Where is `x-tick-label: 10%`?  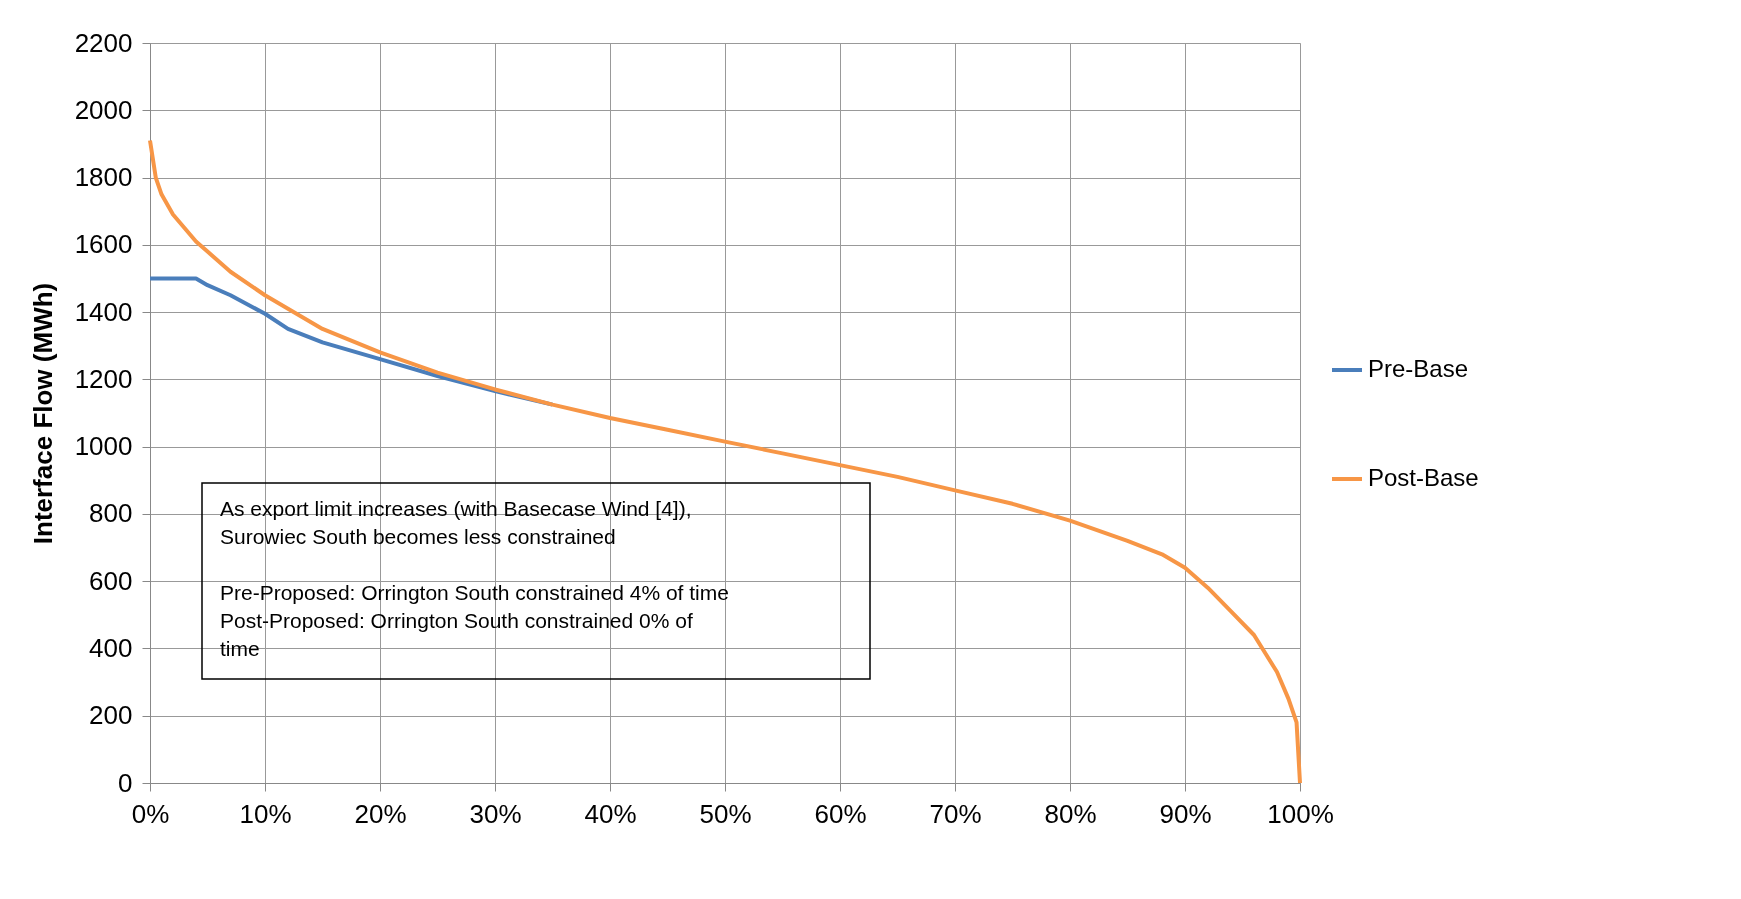
x-tick-label: 10% is located at coordinates (265, 813).